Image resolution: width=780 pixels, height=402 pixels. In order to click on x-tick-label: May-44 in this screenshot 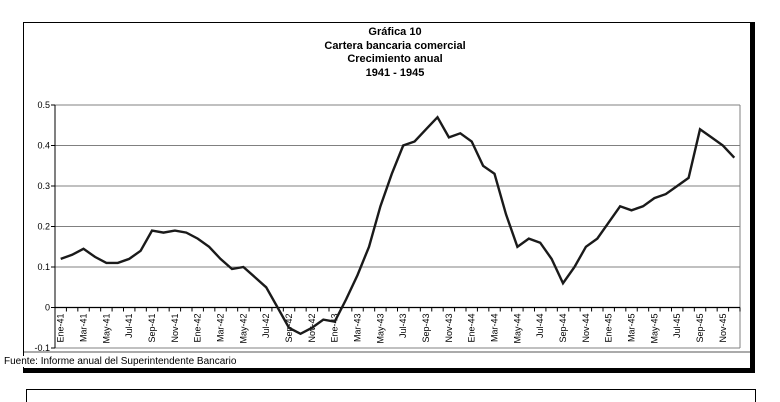, I will do `click(517, 329)`.